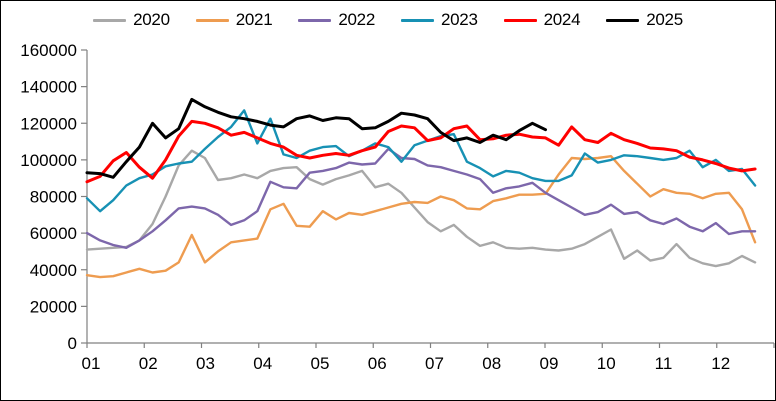 The image size is (776, 401). What do you see at coordinates (549, 363) in the screenshot?
I see `x-tick-label-09: 09` at bounding box center [549, 363].